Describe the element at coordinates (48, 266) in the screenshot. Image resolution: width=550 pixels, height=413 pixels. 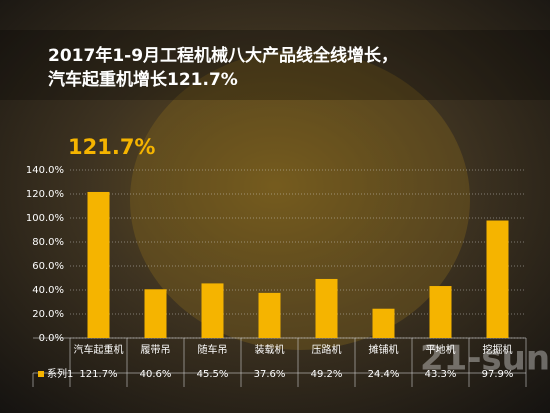
I see `y-tick-label: 60.0%` at that location.